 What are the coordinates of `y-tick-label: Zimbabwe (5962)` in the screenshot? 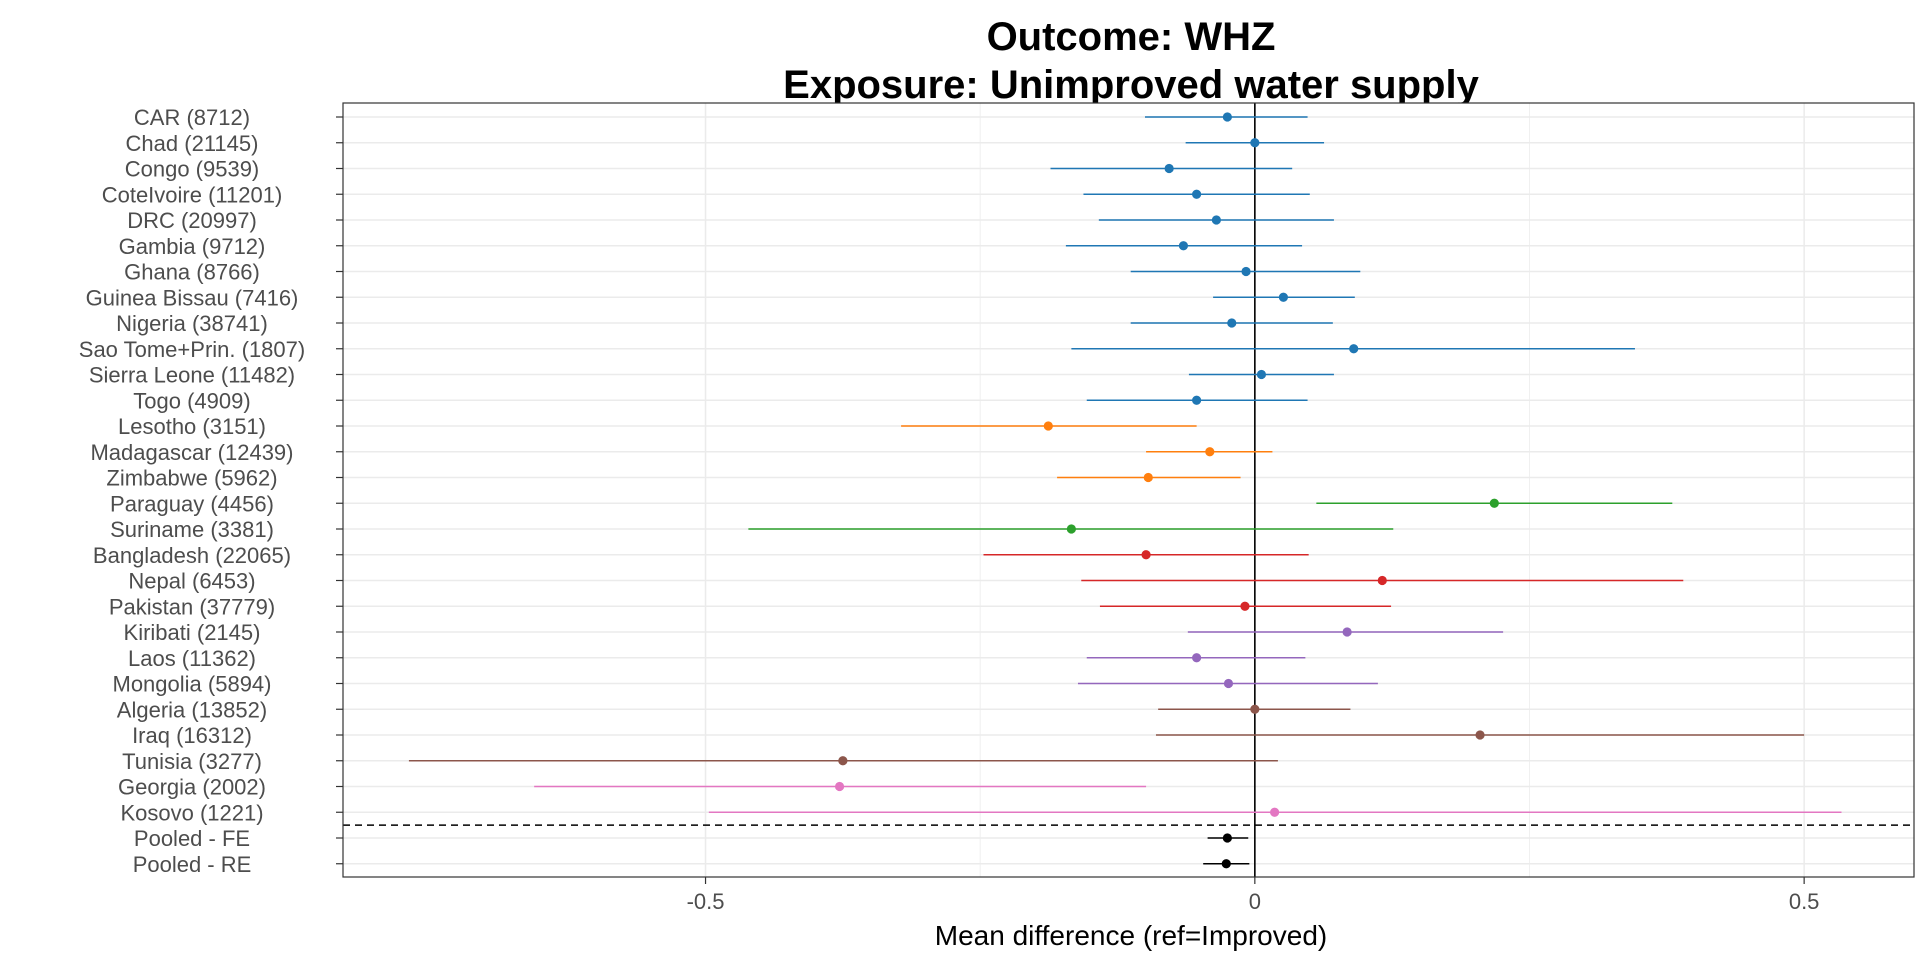 It's located at (191, 478).